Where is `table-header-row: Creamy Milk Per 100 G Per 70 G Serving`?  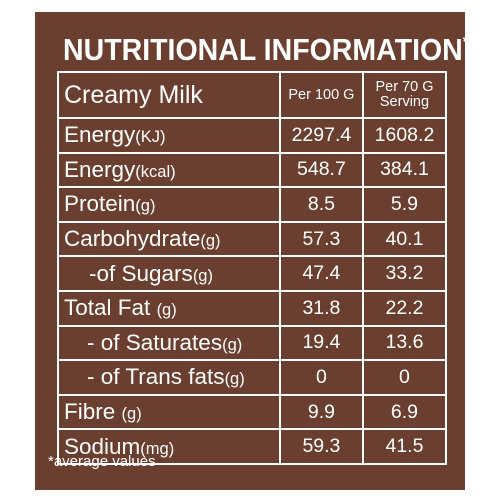
table-header-row: Creamy Milk Per 100 G Per 70 G Serving is located at coordinates (252, 95).